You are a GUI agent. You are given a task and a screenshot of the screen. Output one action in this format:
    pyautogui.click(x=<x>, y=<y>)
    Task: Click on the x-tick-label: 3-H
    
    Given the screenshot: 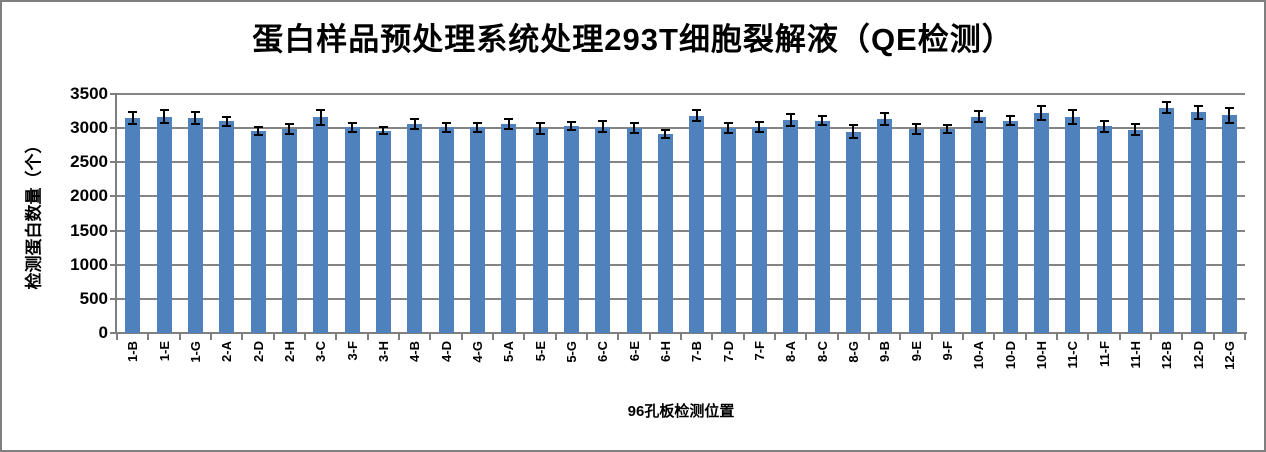 What is the action you would take?
    pyautogui.click(x=383, y=351)
    